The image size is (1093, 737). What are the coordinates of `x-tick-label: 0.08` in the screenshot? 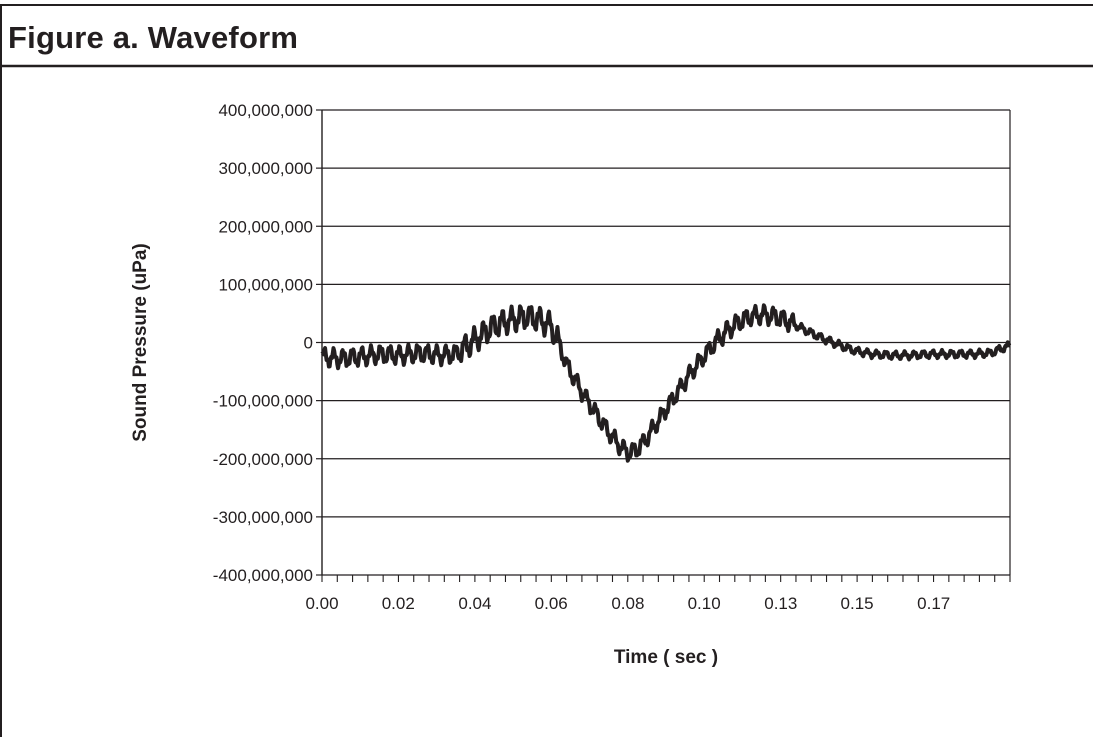 It's located at (627, 603).